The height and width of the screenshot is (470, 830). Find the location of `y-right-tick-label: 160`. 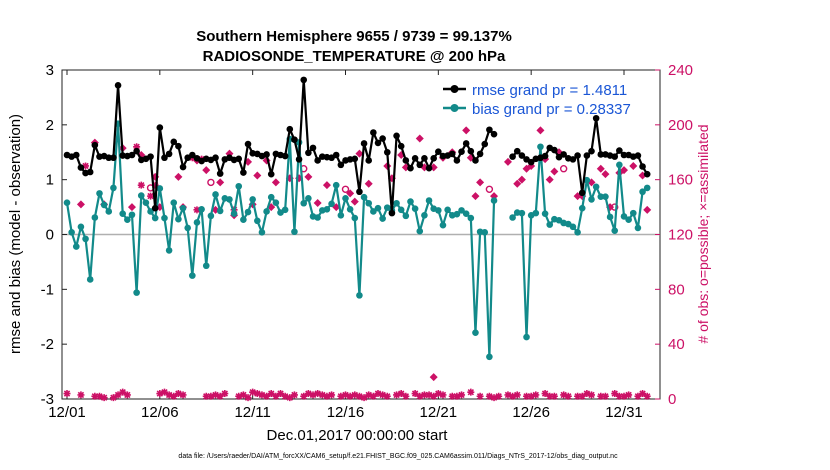

y-right-tick-label: 160 is located at coordinates (680, 180).